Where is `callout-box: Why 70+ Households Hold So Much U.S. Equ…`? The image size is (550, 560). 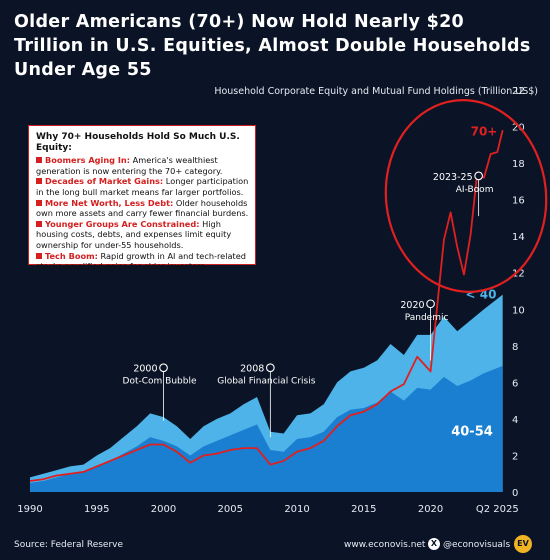
callout-box: Why 70+ Households Hold So Much U.S. Equ… is located at coordinates (142, 198).